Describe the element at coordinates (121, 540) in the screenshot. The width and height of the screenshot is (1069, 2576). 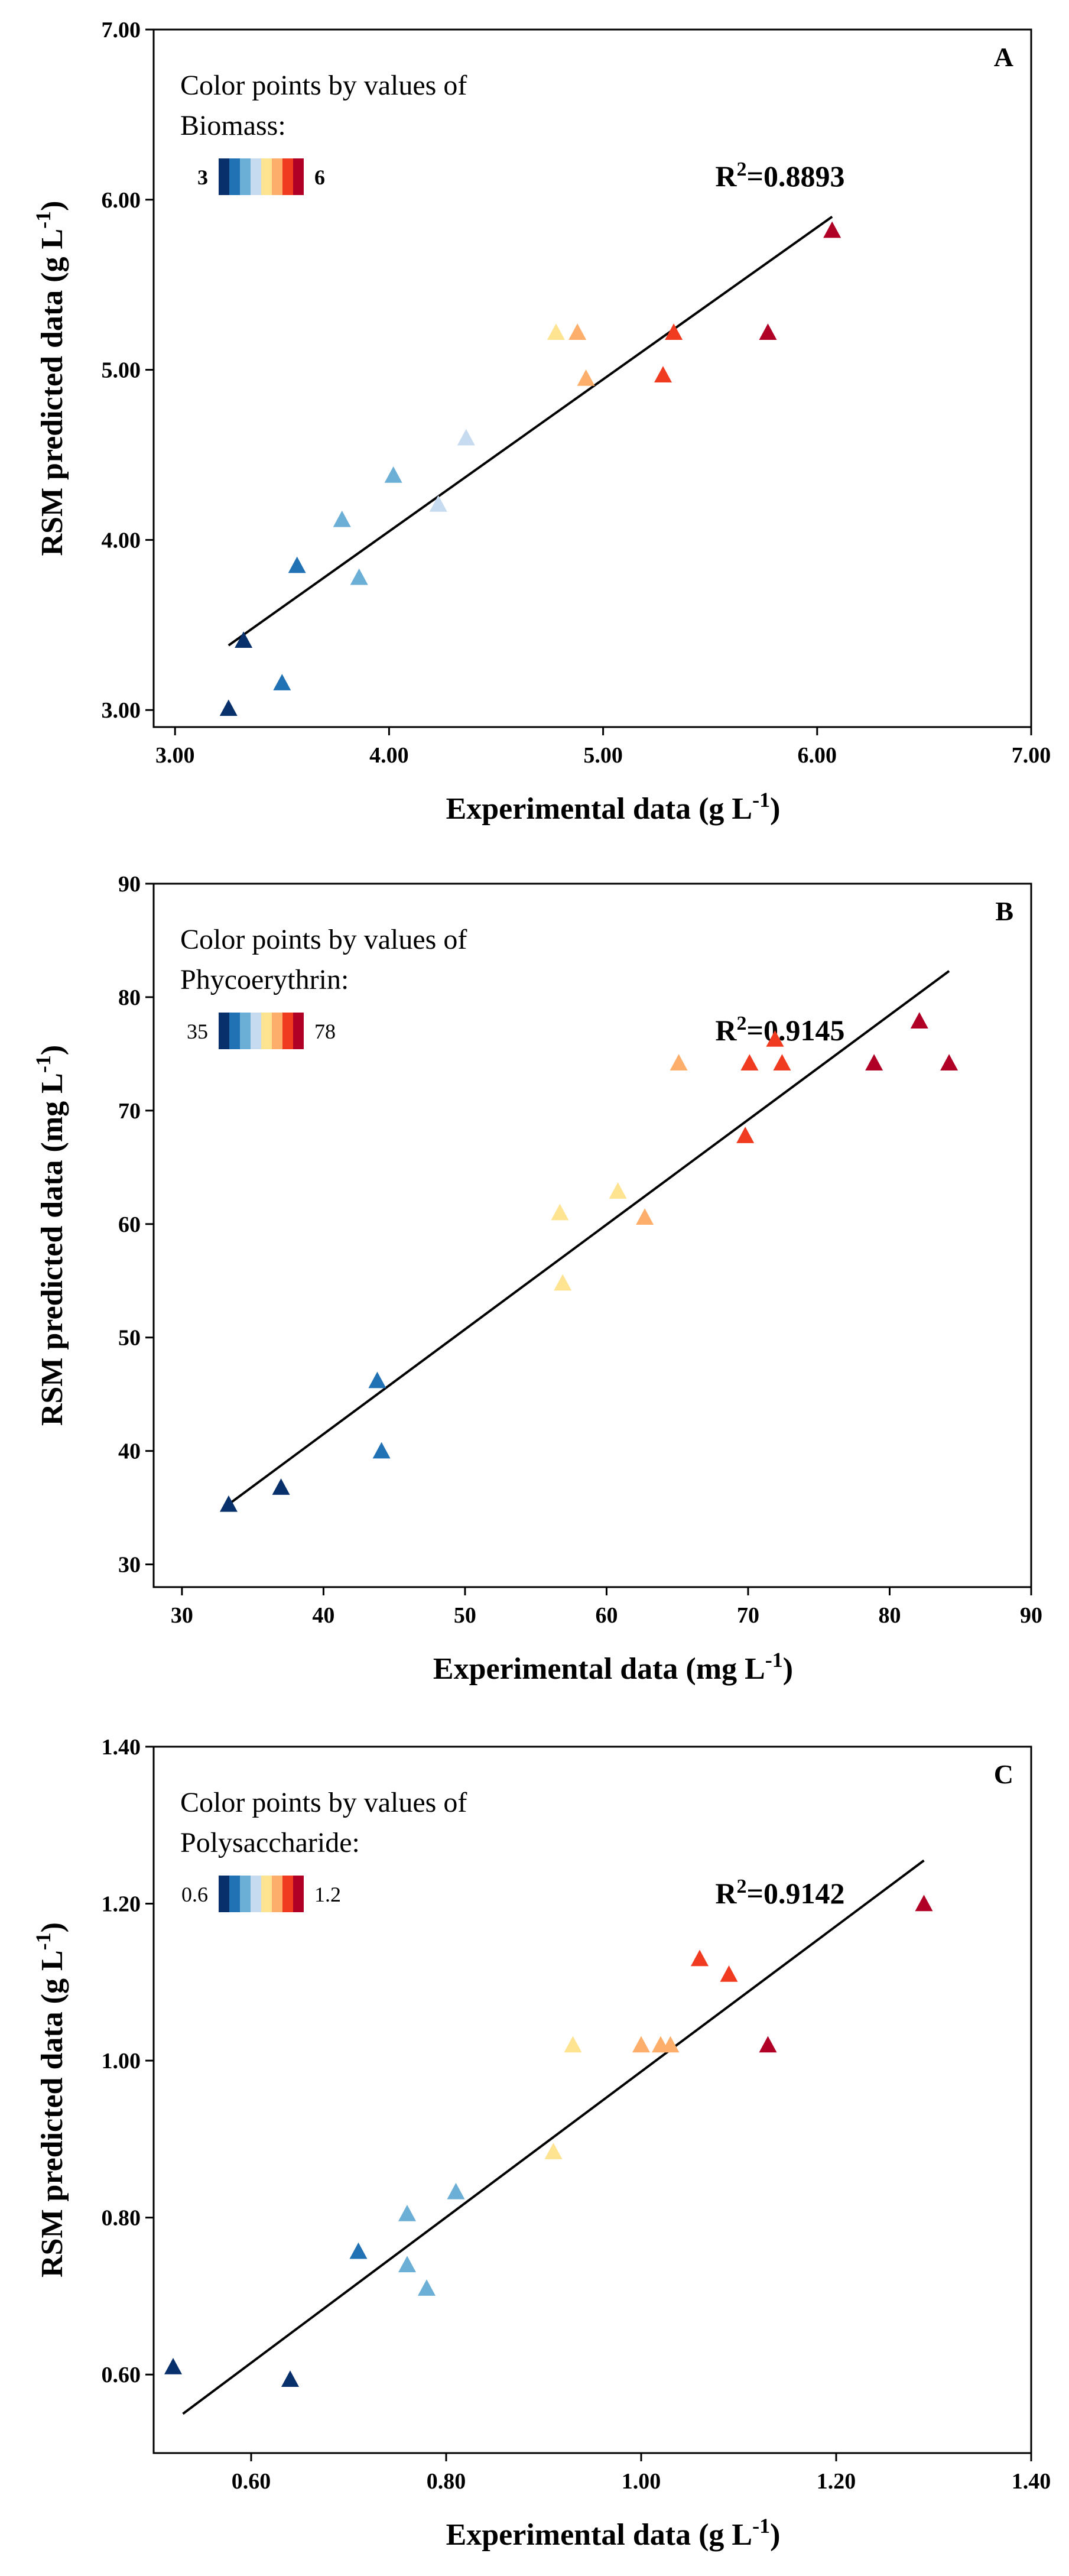
I see `y-tick-label: 4.00` at that location.